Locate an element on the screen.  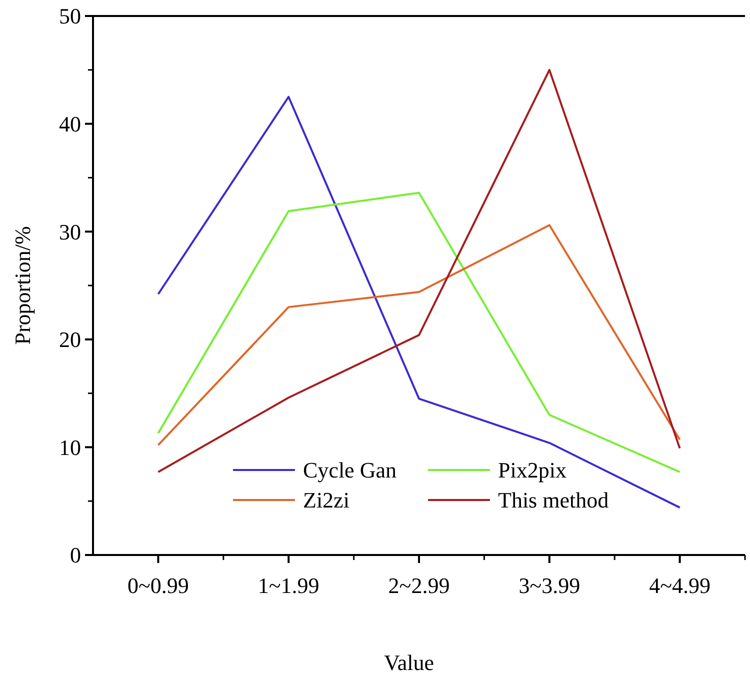
x-tick-label: 1~1.99 is located at coordinates (289, 585).